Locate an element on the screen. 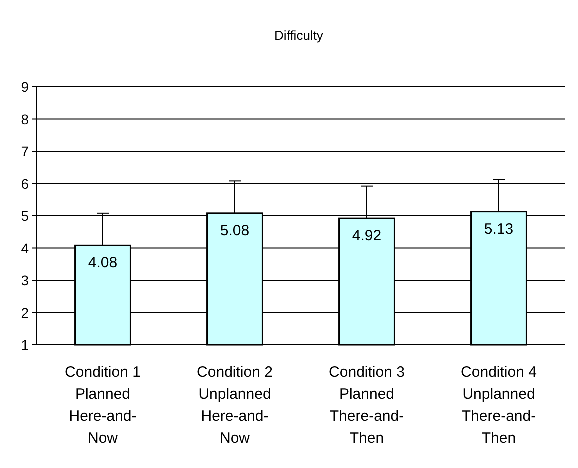  y-tick-label: 4 is located at coordinates (25, 248).